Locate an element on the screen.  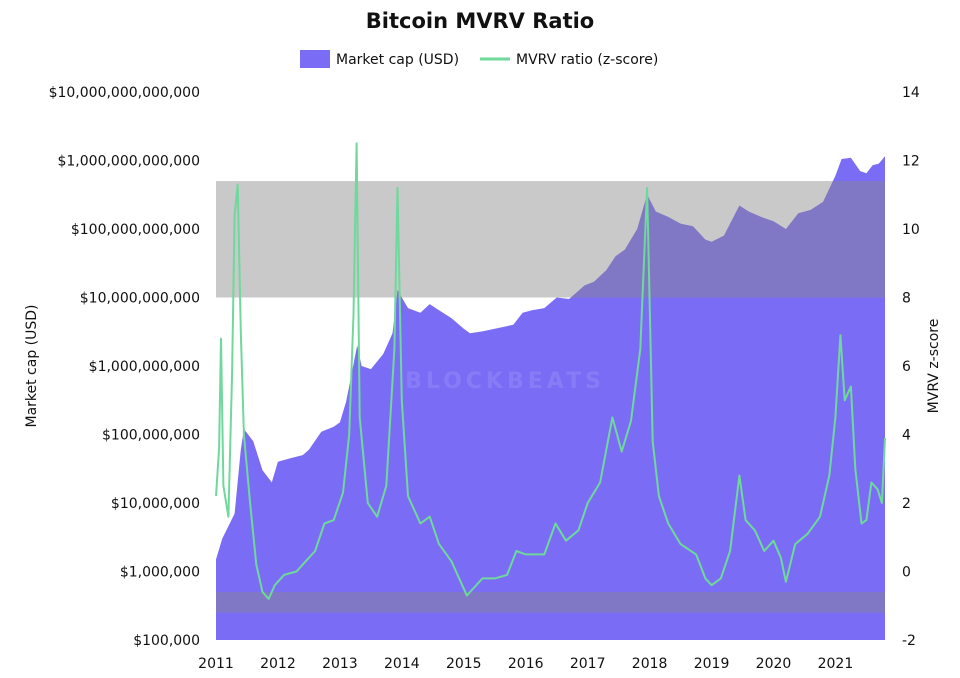
x-tick-label: 2016 is located at coordinates (526, 664).